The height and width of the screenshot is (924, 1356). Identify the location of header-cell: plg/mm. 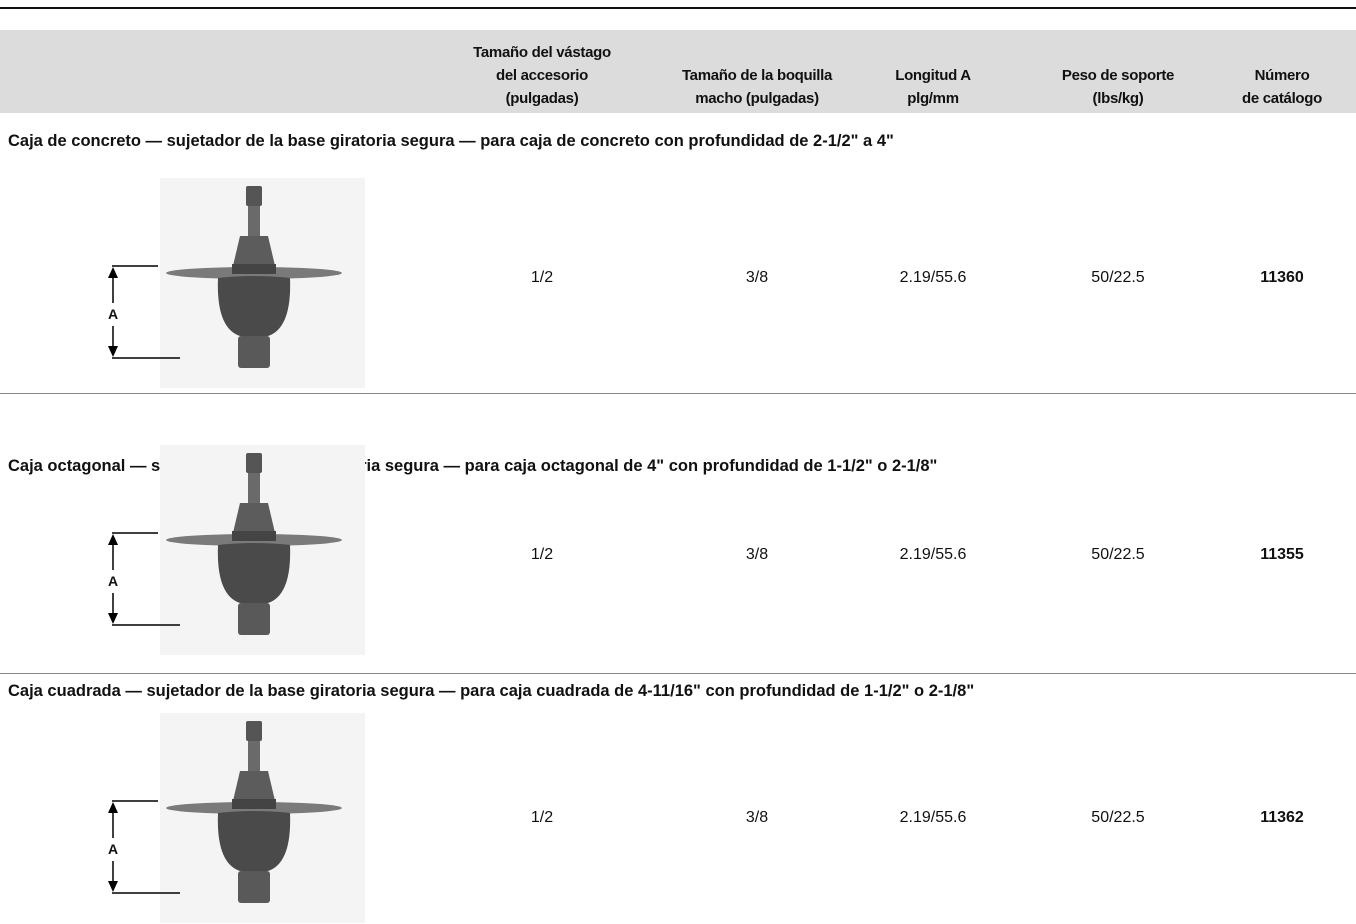
(933, 98).